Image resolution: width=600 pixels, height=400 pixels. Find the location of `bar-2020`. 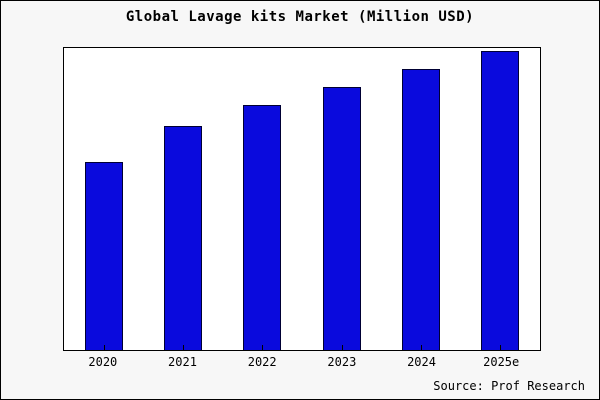

bar-2020 is located at coordinates (103, 255).